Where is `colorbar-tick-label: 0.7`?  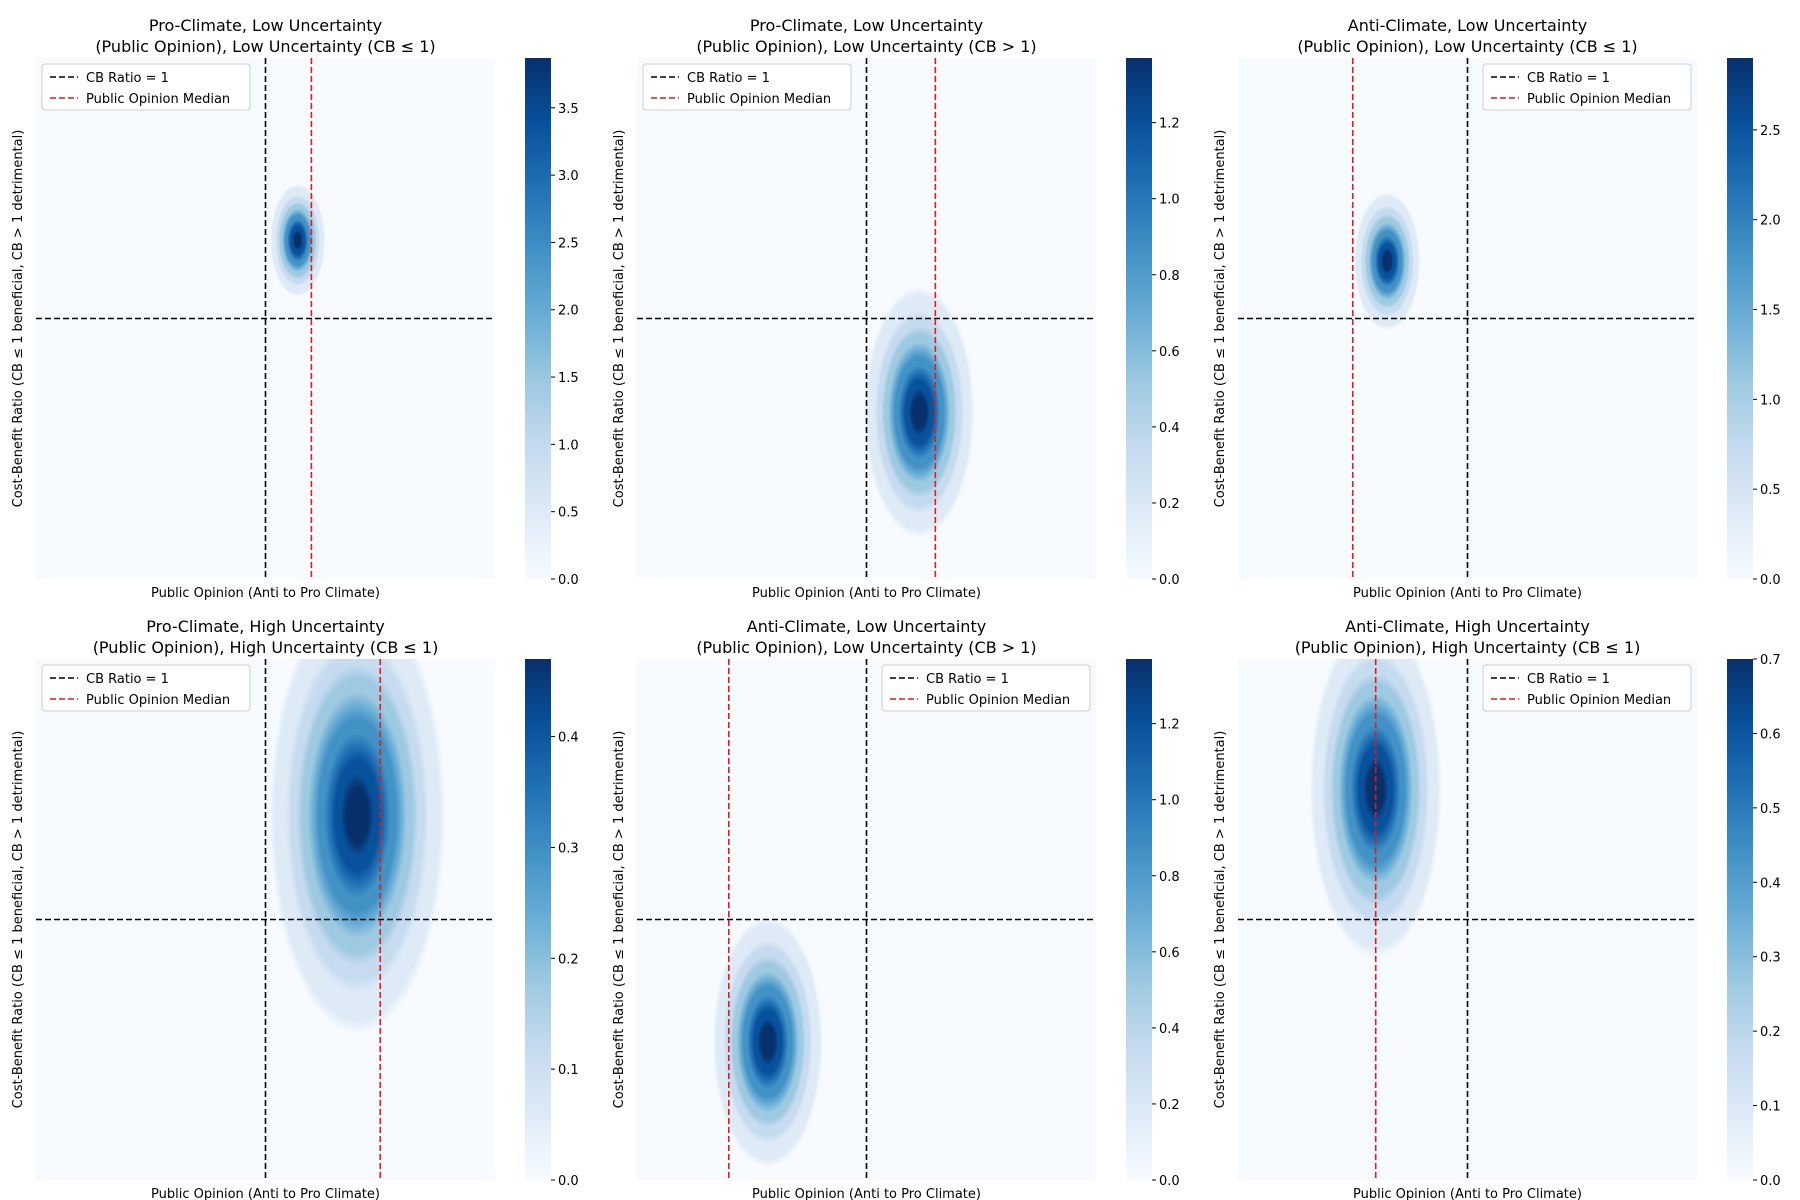
colorbar-tick-label: 0.7 is located at coordinates (1770, 660).